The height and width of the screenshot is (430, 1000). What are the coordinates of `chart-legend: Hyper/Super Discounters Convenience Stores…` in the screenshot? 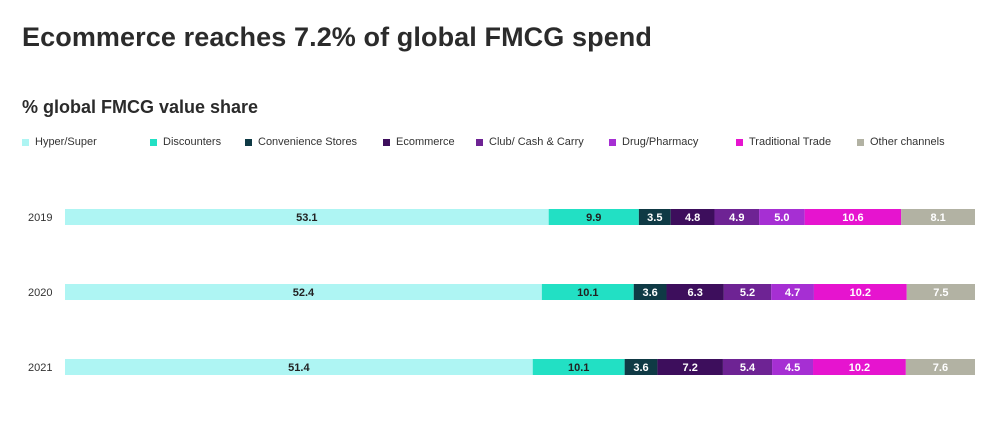 It's located at (507, 143).